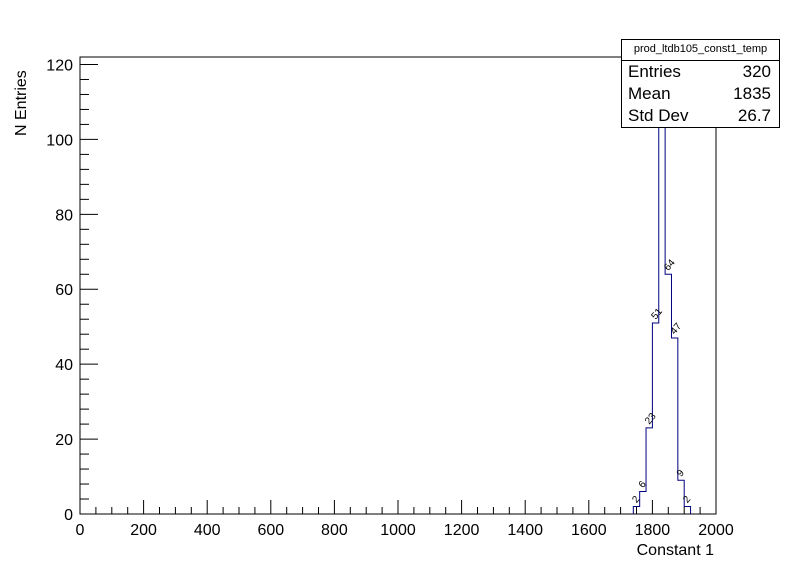  What do you see at coordinates (143, 530) in the screenshot?
I see `x-tick-label: 200` at bounding box center [143, 530].